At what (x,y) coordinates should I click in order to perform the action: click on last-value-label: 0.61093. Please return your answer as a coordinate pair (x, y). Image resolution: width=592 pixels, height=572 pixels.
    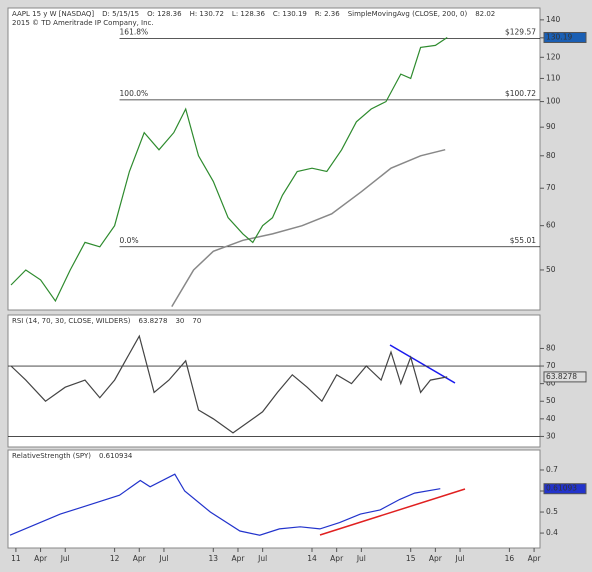
    Looking at the image, I should click on (561, 488).